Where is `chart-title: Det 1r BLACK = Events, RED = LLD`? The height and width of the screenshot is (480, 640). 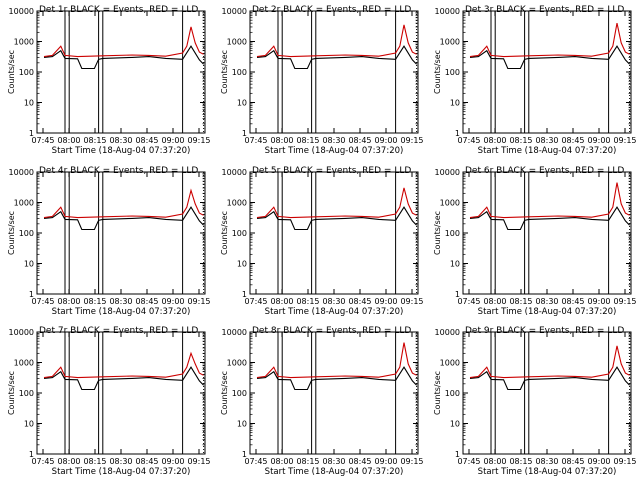
chart-title: Det 1r BLACK = Events, RED = LLD is located at coordinates (118, 10).